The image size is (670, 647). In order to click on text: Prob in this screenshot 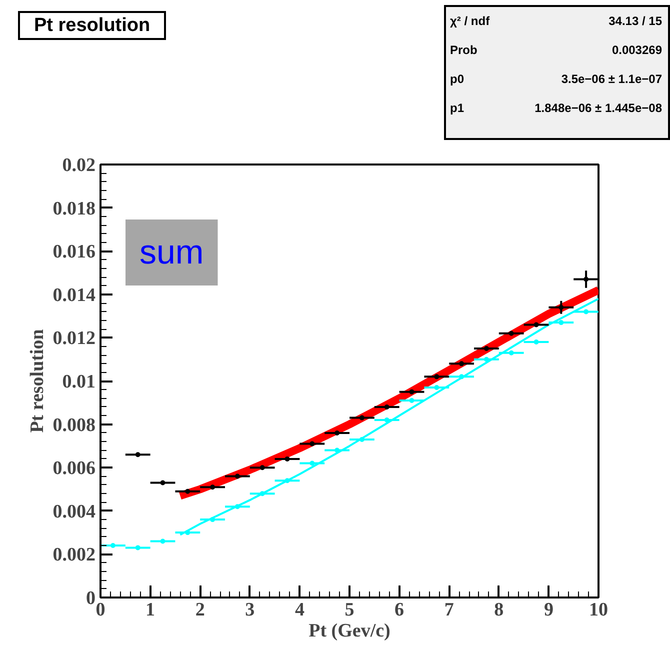, I will do `click(463, 51)`.